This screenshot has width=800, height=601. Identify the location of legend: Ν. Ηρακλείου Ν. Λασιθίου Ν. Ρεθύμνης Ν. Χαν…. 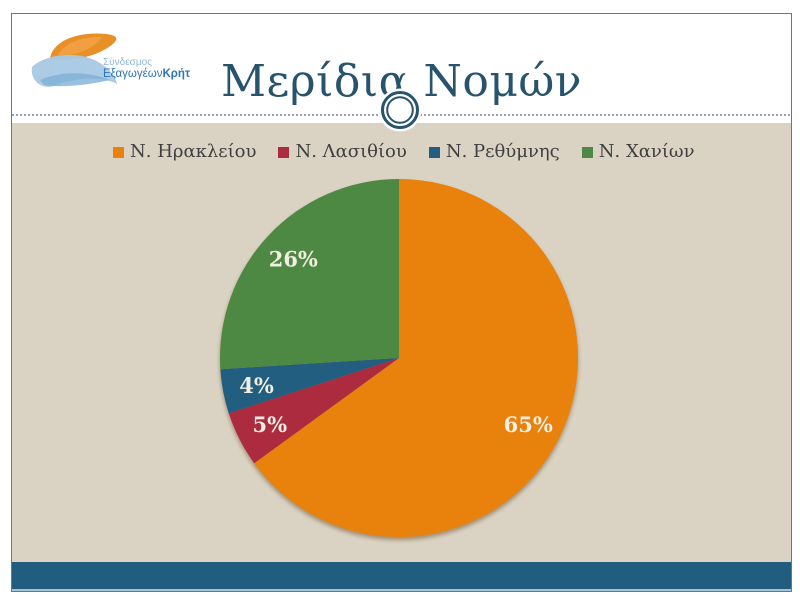
(404, 152).